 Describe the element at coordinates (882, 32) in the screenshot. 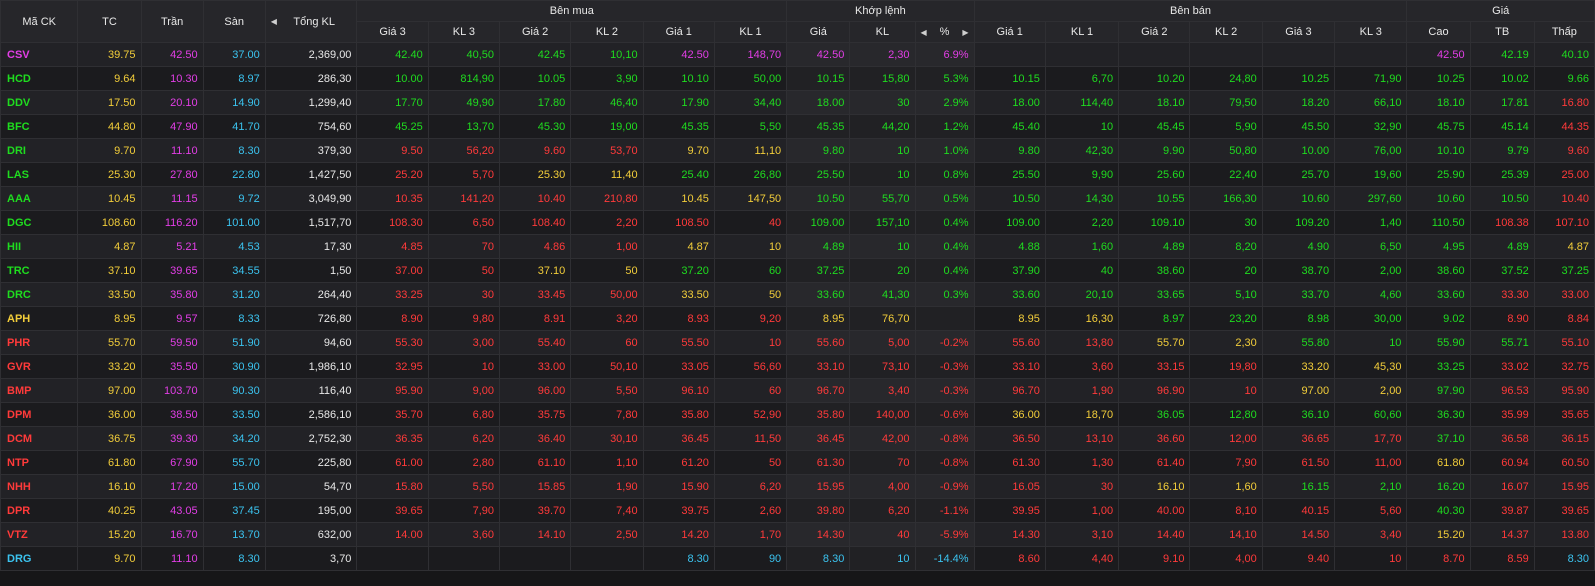

I see `col-match-volume: KL` at that location.